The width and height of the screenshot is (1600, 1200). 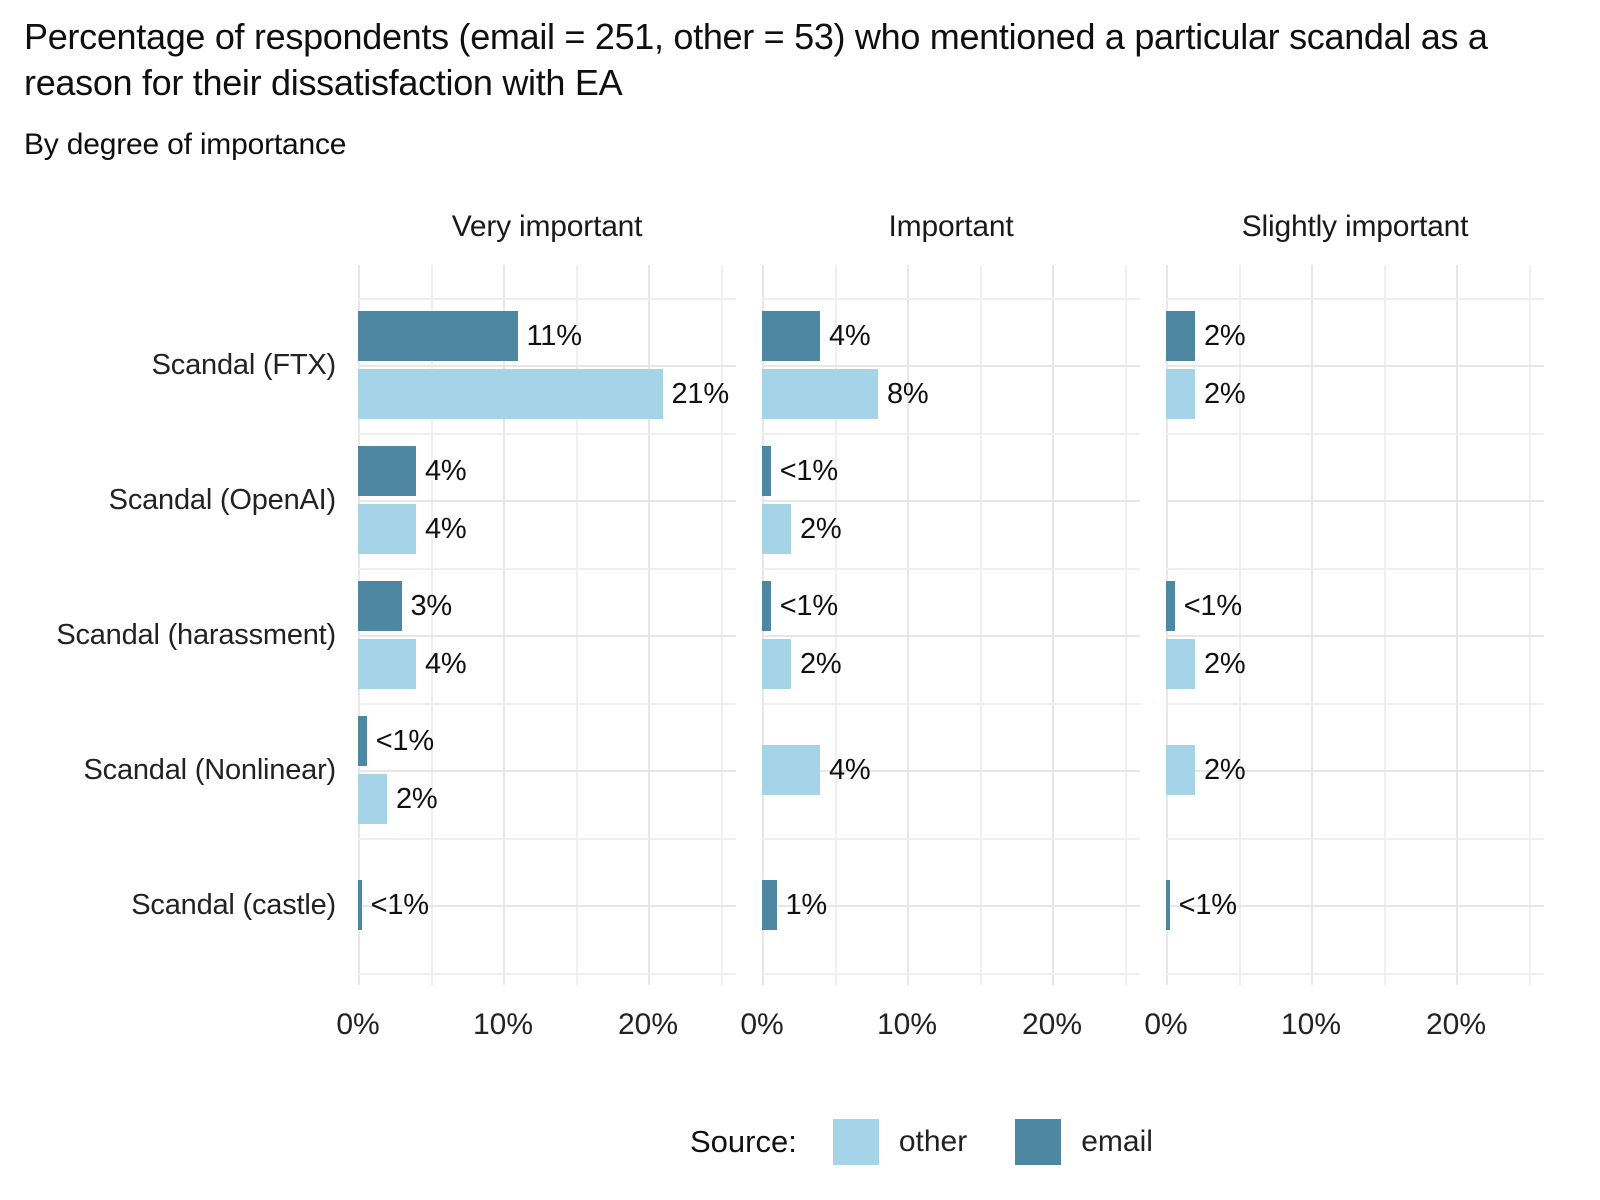 What do you see at coordinates (1355, 226) in the screenshot?
I see `facet-header: Slightly important` at bounding box center [1355, 226].